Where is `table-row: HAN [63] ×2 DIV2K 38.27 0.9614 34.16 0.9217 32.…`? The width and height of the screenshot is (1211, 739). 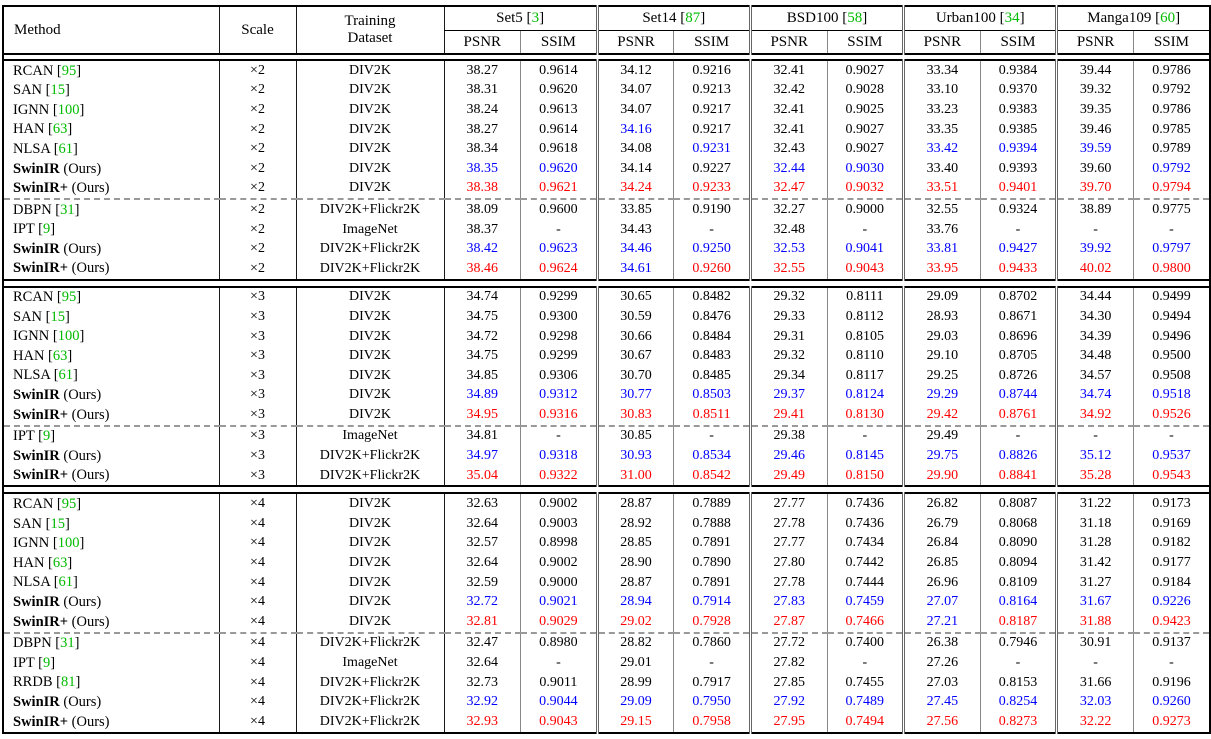 table-row: HAN [63] ×2 DIV2K 38.27 0.9614 34.16 0.9217 32.… is located at coordinates (606, 129).